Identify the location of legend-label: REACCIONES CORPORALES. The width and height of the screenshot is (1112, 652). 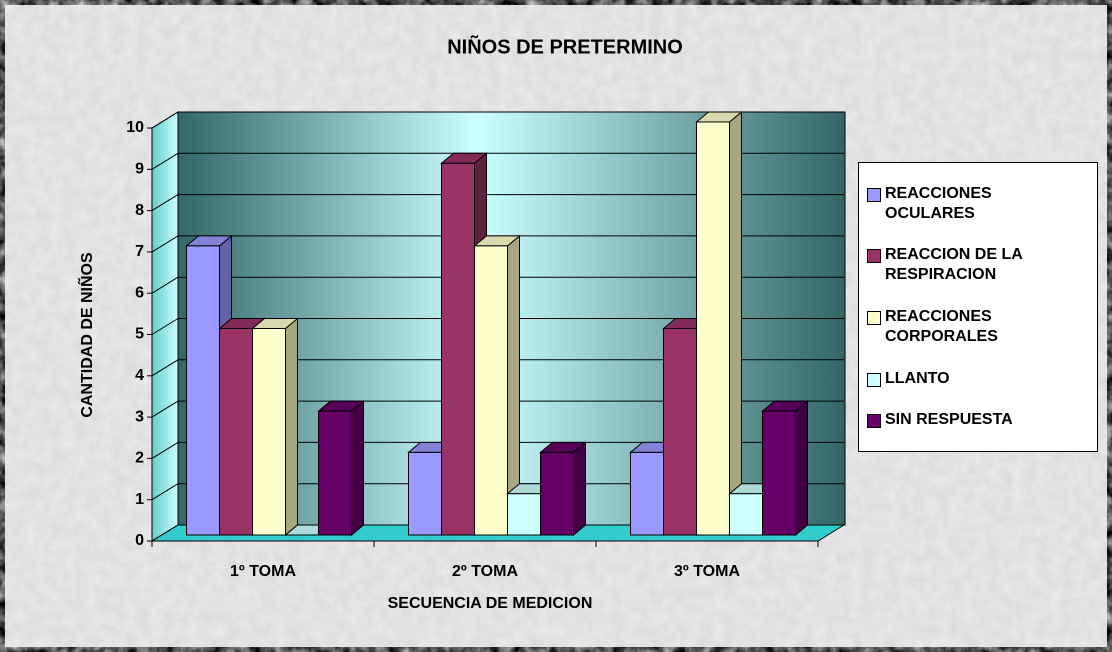
(941, 326).